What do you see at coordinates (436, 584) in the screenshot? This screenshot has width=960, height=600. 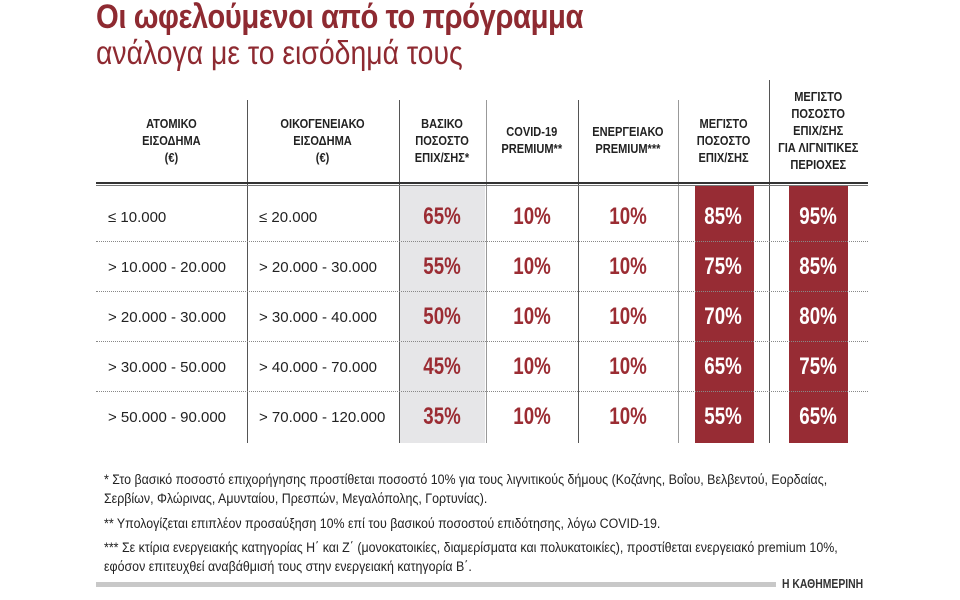 I see `footer-divider` at bounding box center [436, 584].